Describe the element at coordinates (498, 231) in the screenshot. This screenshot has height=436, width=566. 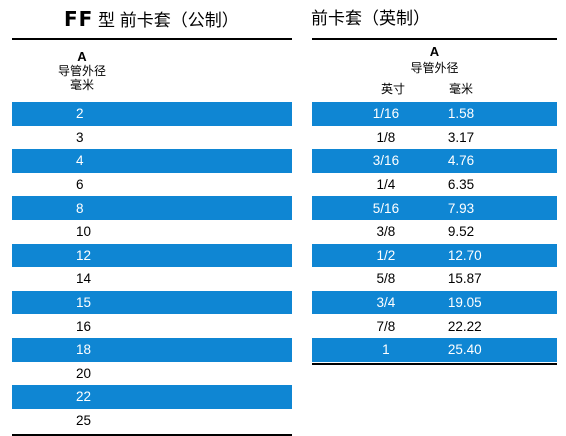
I see `mm-cell: 9.52` at that location.